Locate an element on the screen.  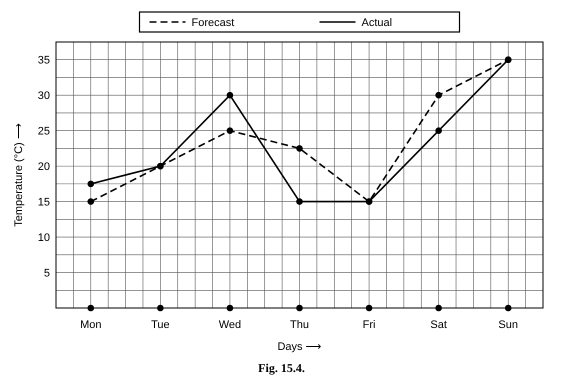
x-tick-label: Tue is located at coordinates (160, 325).